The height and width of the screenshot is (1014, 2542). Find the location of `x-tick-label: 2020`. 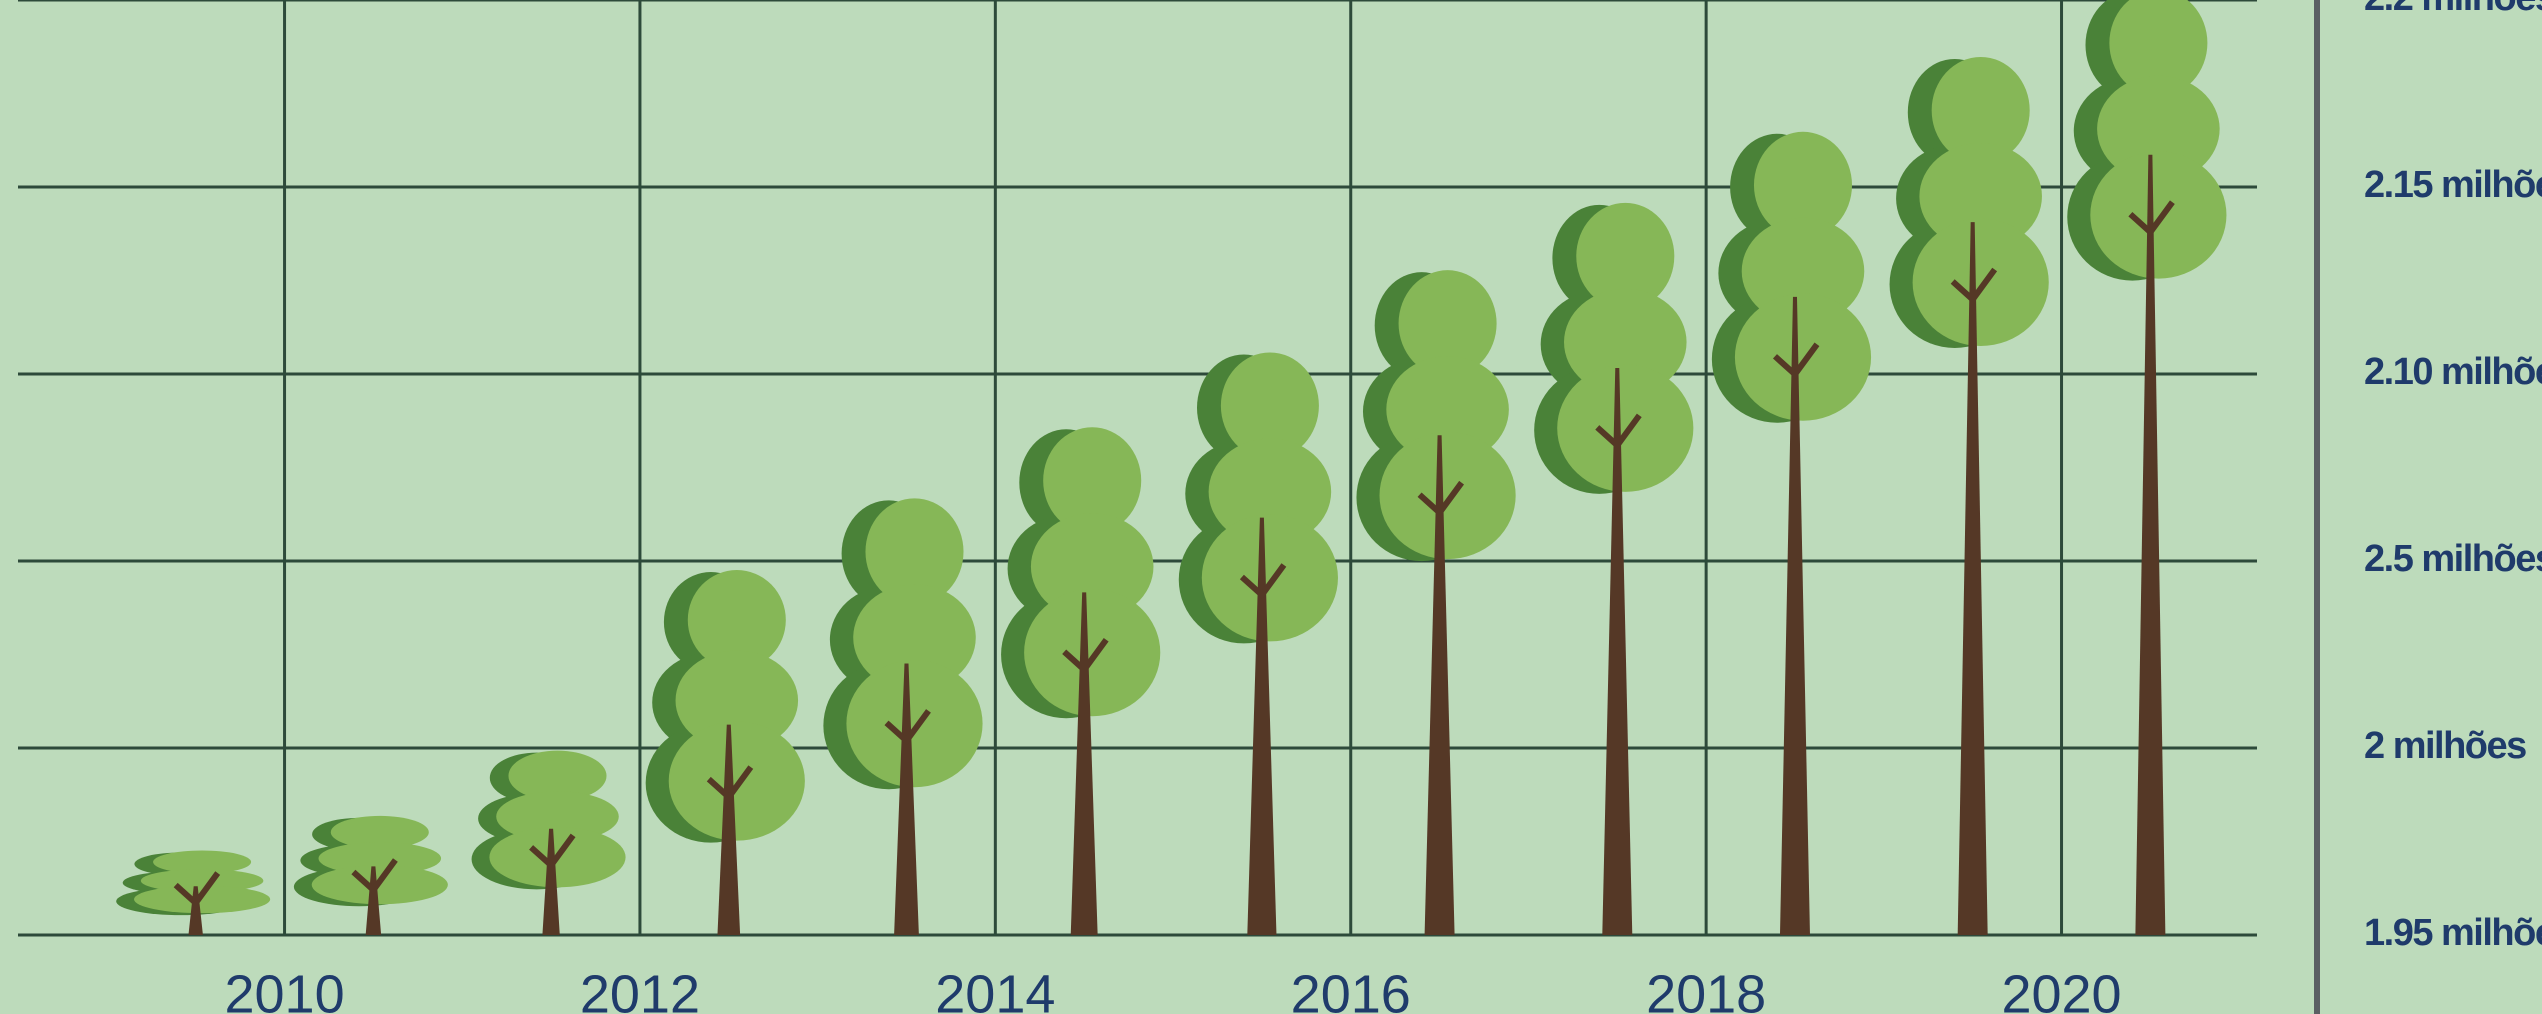

x-tick-label: 2020 is located at coordinates (2061, 989).